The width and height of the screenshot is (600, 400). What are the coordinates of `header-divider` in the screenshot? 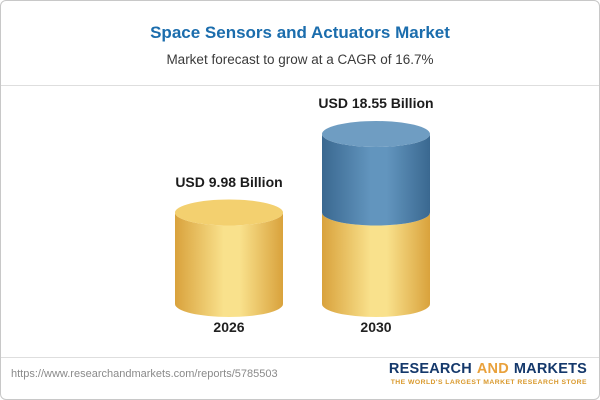 It's located at (300, 85).